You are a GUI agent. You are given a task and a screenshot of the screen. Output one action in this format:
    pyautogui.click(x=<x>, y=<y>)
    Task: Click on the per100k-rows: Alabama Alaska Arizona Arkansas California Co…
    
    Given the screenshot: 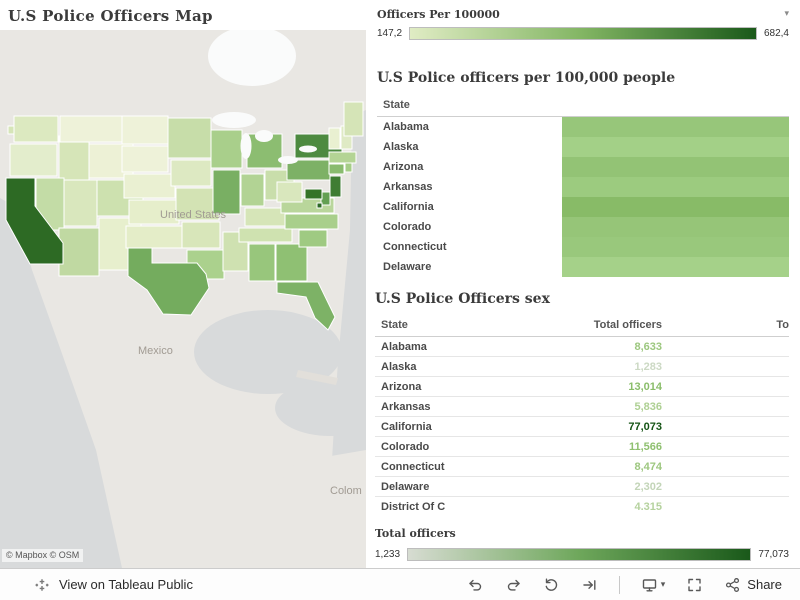 What is the action you would take?
    pyautogui.click(x=583, y=197)
    